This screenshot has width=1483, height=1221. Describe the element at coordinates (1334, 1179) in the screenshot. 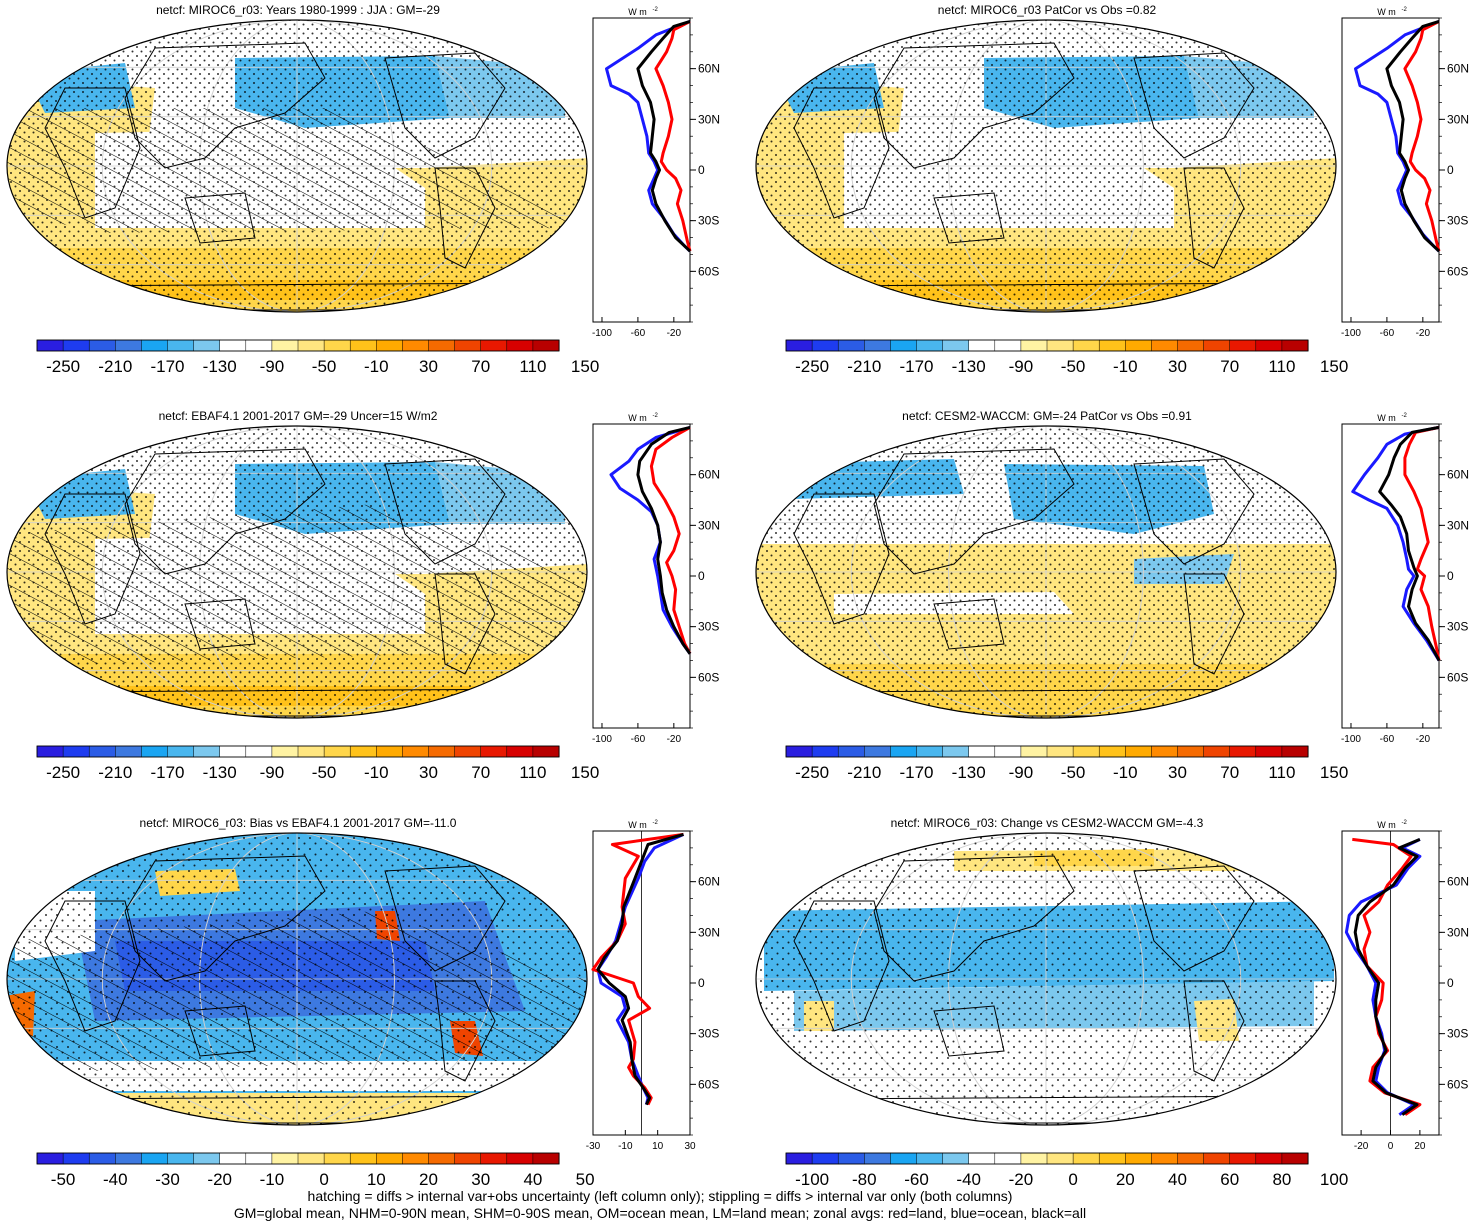

I see `colorbar-label: 100` at that location.